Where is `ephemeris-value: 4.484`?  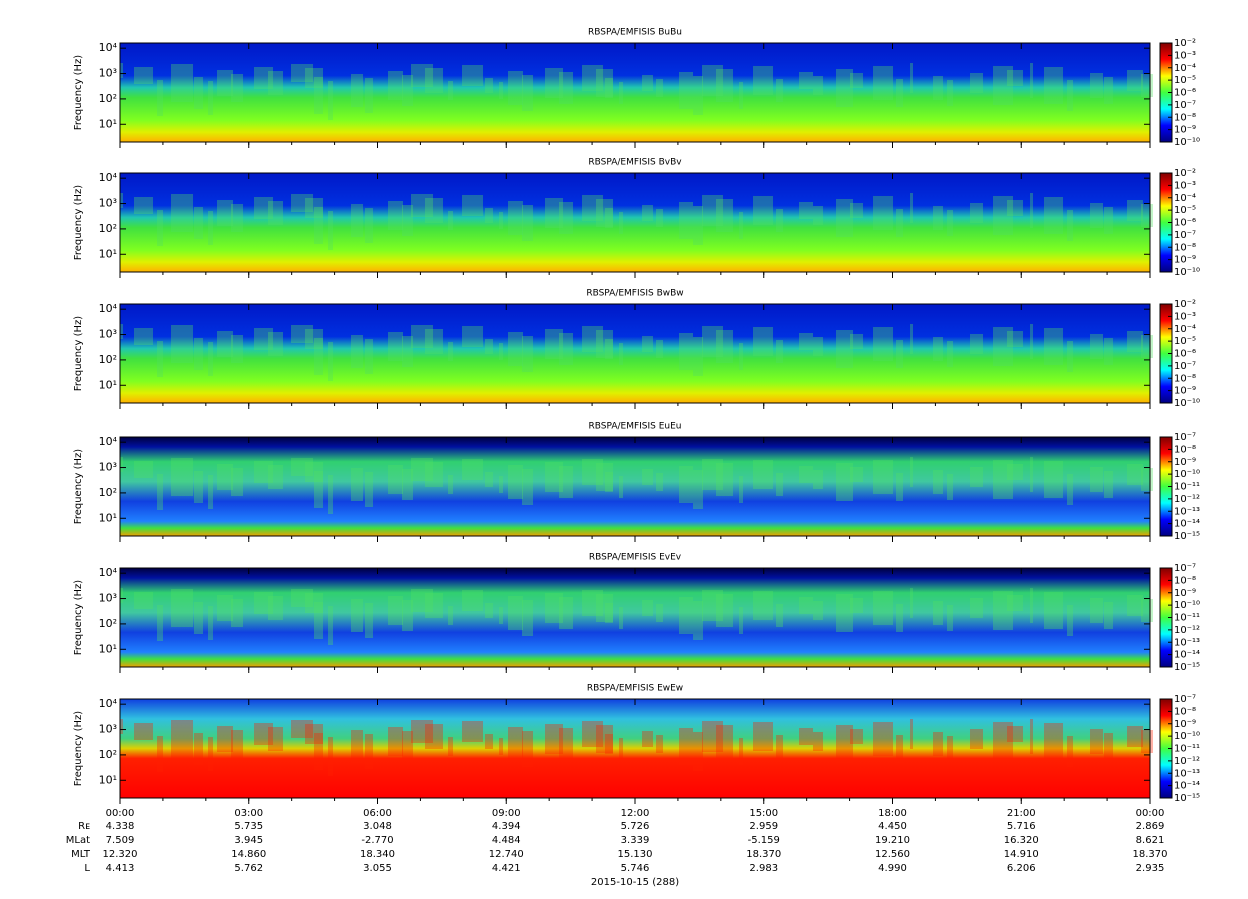 ephemeris-value: 4.484 is located at coordinates (506, 840).